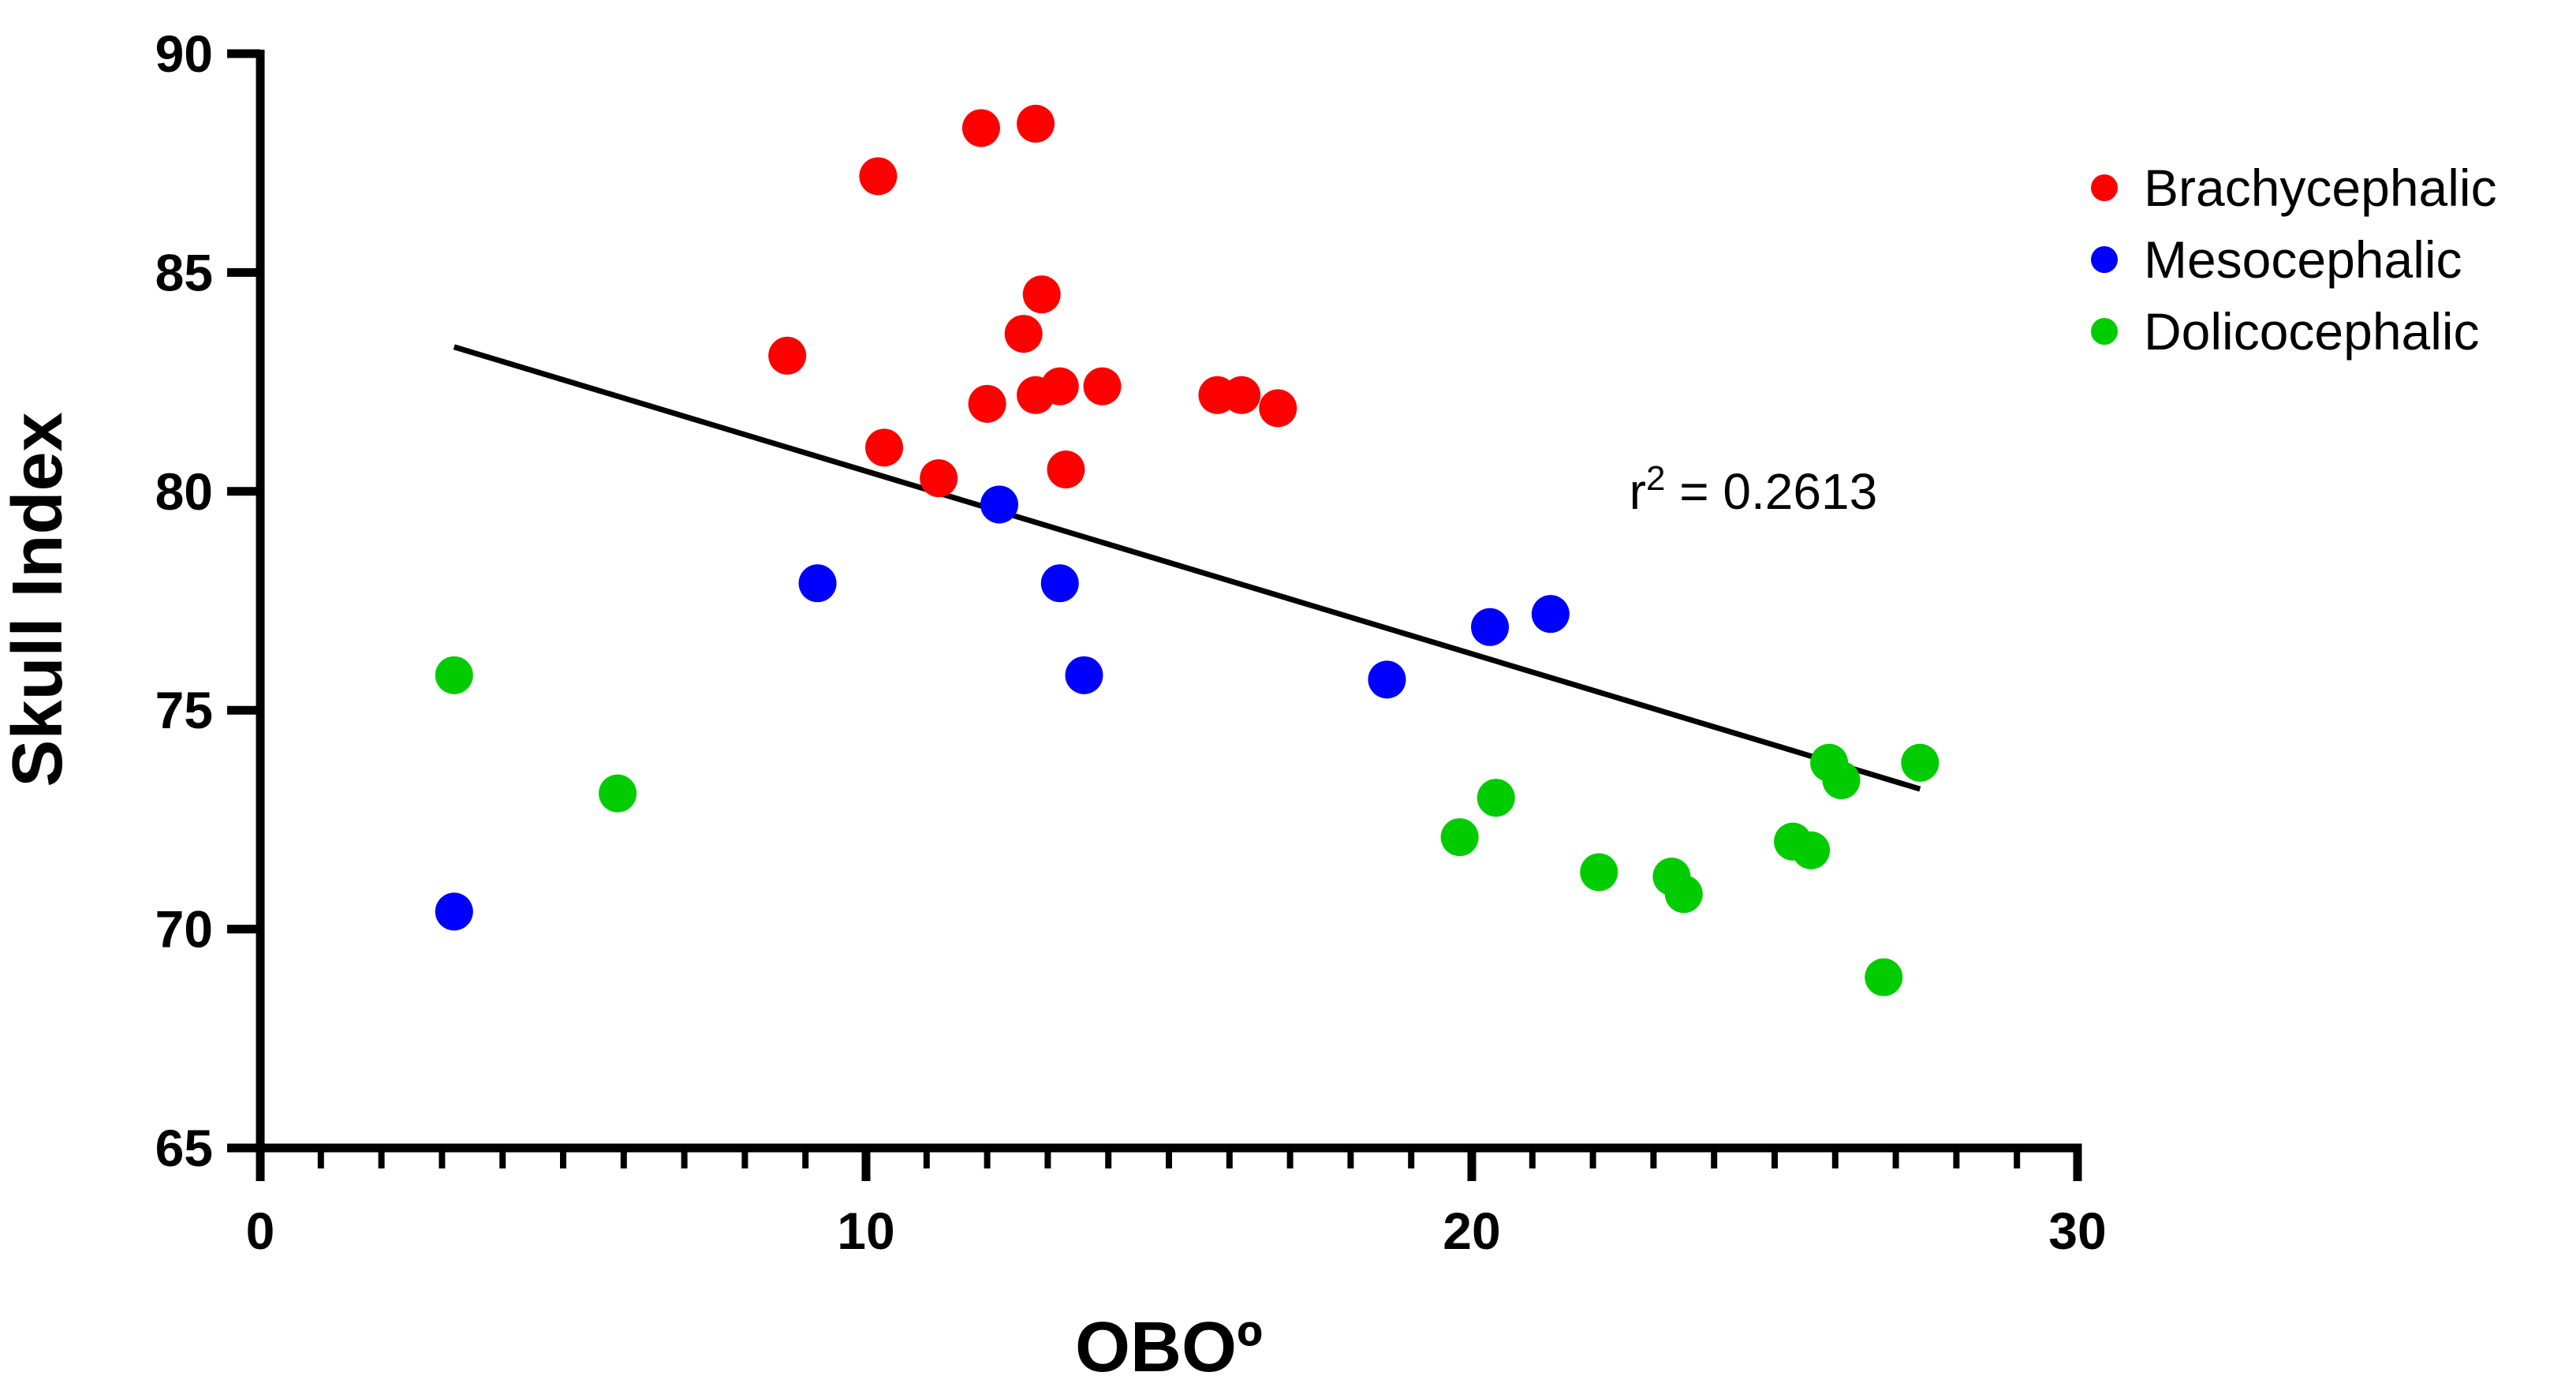 This screenshot has width=2576, height=1387. Describe the element at coordinates (1771, 492) in the screenshot. I see `r-squared-value: = 0.2613` at that location.